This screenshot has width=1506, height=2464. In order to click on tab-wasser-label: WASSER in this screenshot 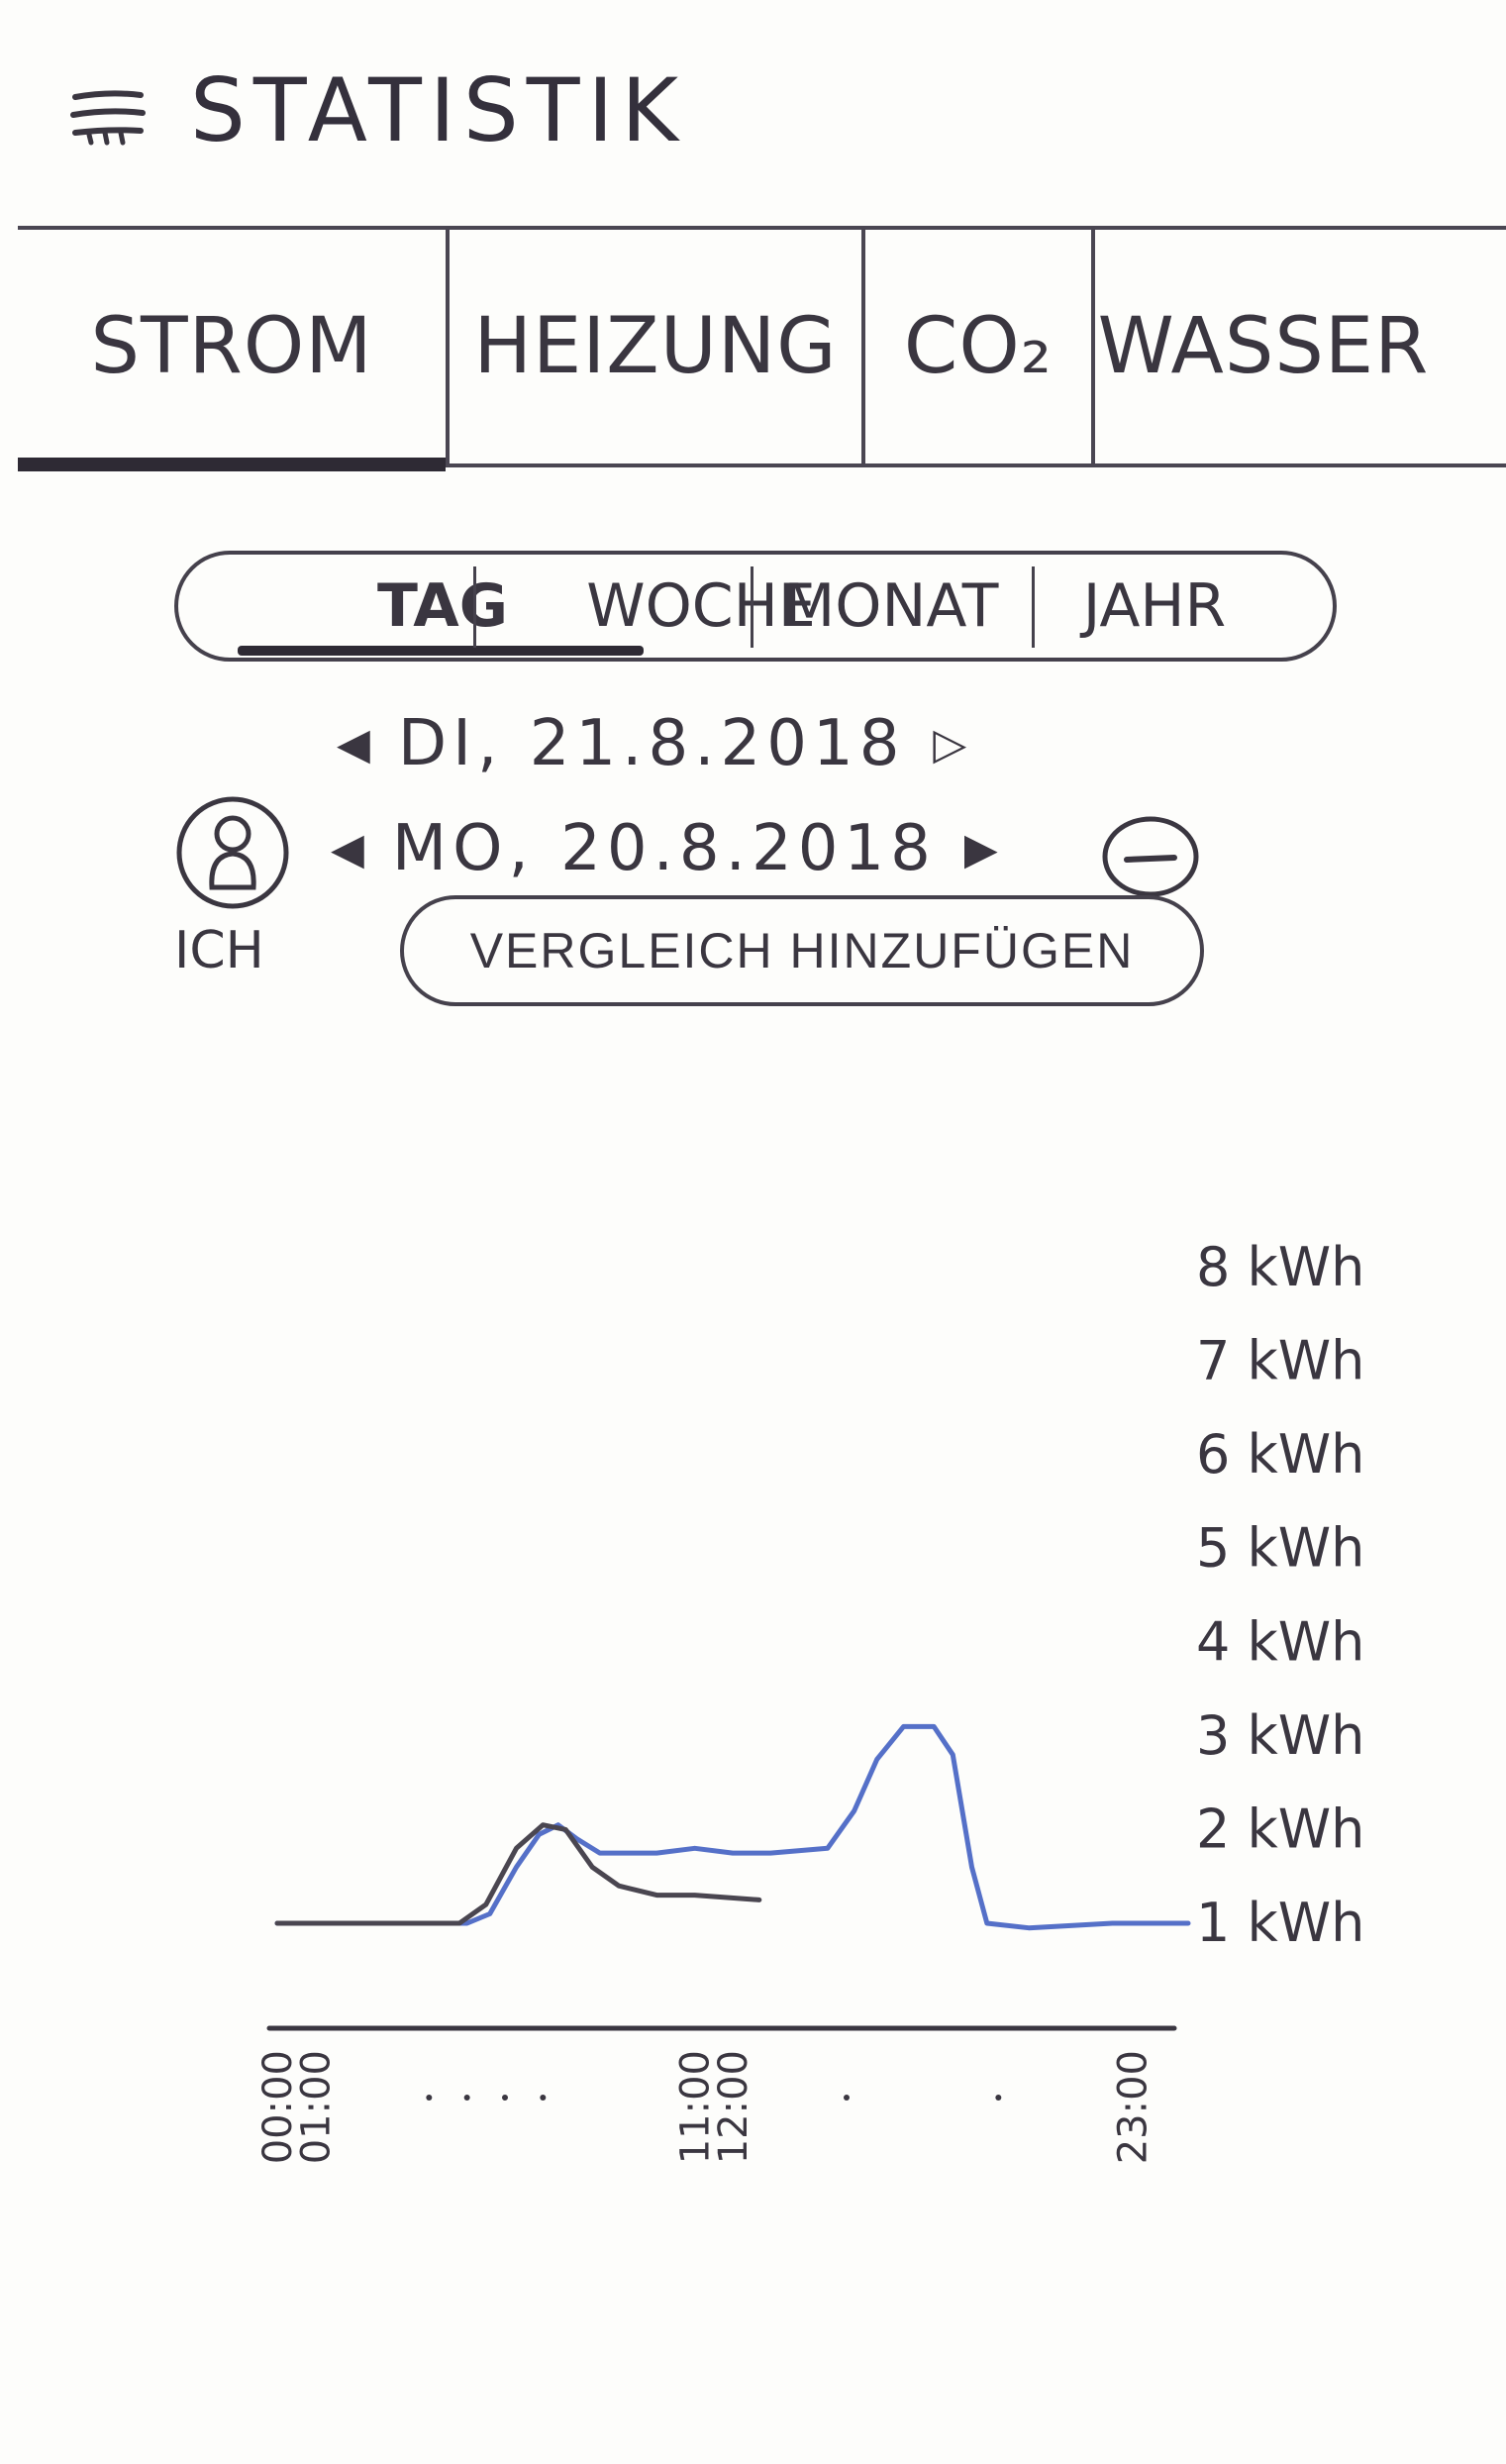, I will do `click(1263, 347)`.